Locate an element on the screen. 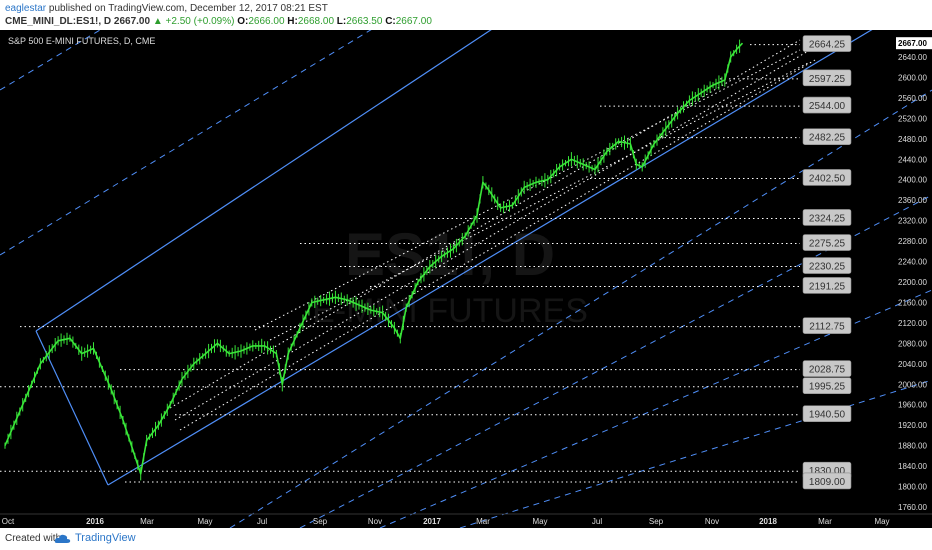  level-label: 2275.25 is located at coordinates (827, 242).